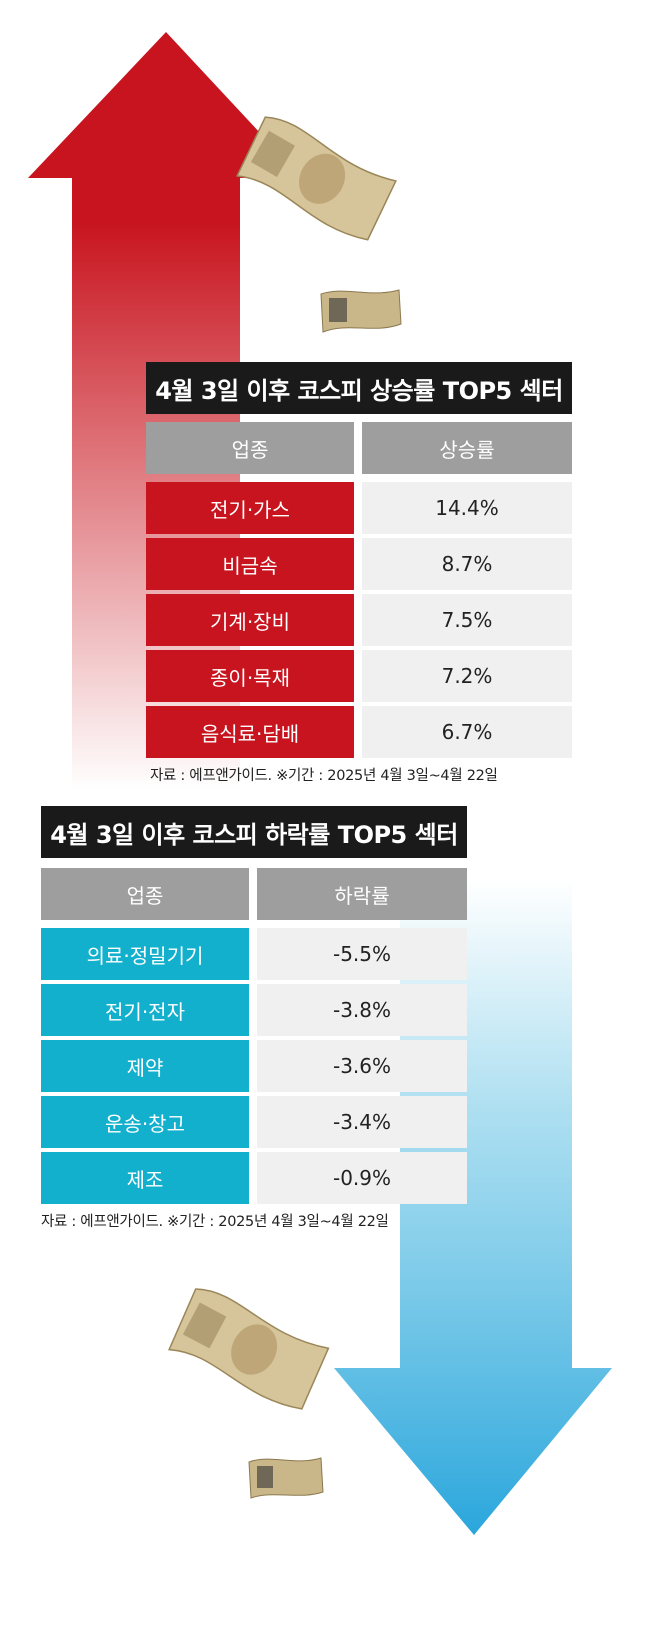 The width and height of the screenshot is (658, 1650). I want to click on rise-header-sector: 업종, so click(250, 448).